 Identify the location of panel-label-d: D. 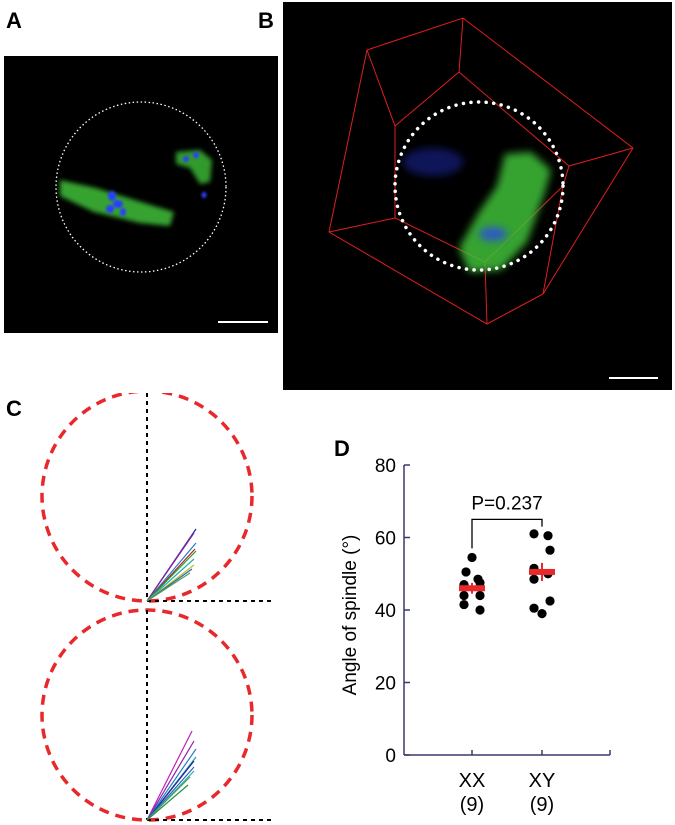
(342, 448).